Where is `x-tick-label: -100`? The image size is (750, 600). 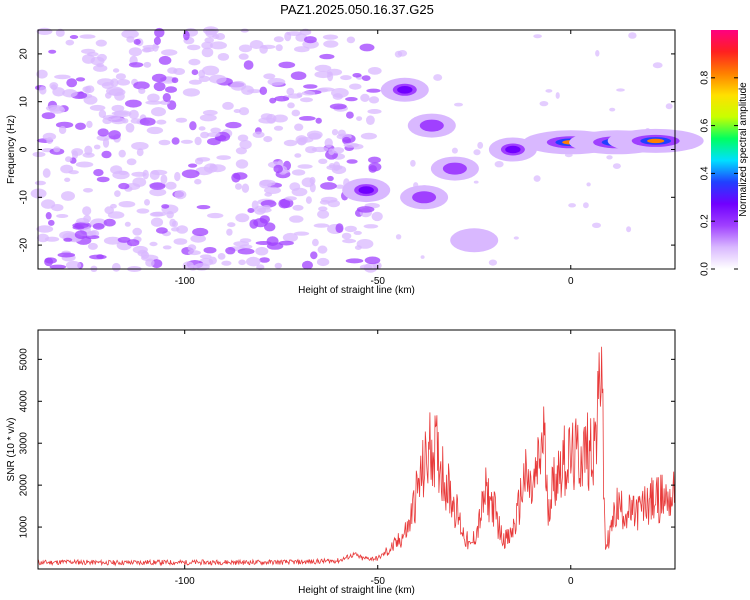
x-tick-label: -100 is located at coordinates (185, 581).